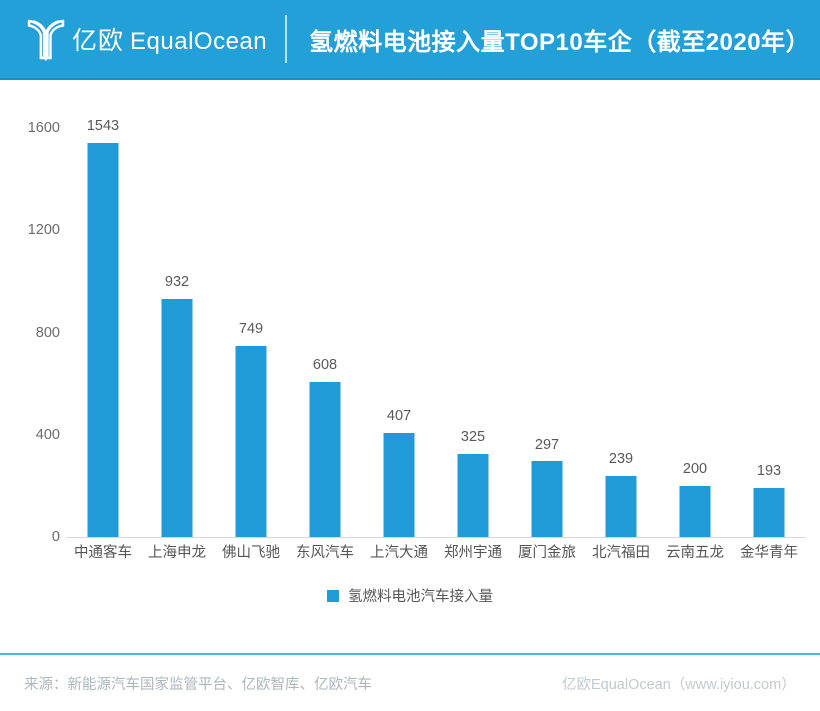 This screenshot has width=820, height=711. I want to click on brand-wordmark-cn: 亿欧, so click(98, 41).